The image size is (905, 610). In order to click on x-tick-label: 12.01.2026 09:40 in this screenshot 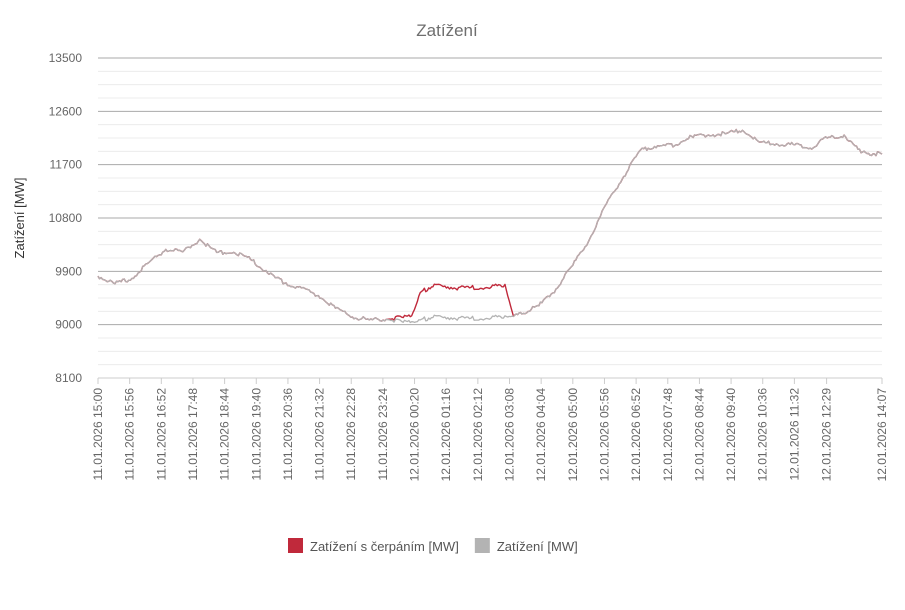, I will do `click(731, 435)`.